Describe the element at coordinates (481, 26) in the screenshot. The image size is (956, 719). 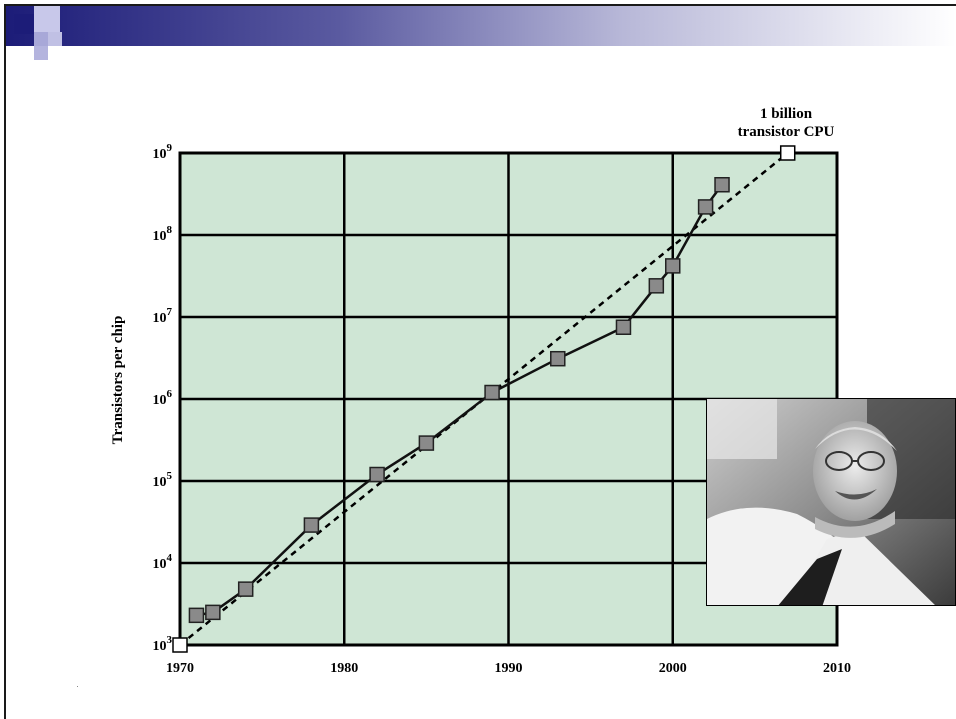
I see `header-band` at that location.